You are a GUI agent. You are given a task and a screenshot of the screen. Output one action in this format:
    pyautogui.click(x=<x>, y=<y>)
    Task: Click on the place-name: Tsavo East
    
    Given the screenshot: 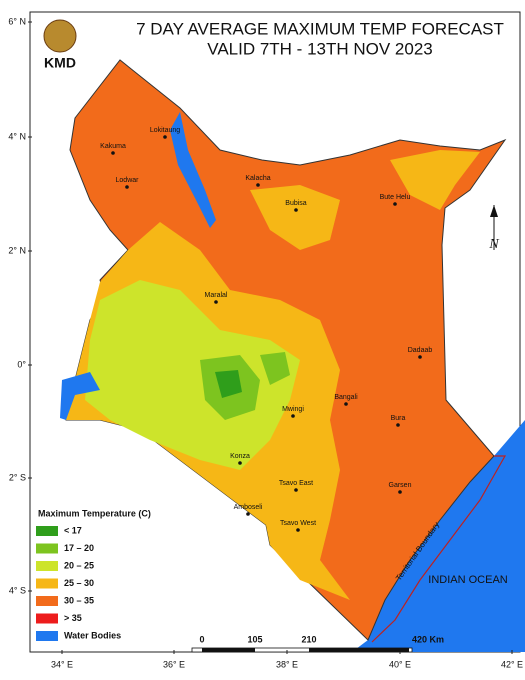 What is the action you would take?
    pyautogui.click(x=296, y=483)
    